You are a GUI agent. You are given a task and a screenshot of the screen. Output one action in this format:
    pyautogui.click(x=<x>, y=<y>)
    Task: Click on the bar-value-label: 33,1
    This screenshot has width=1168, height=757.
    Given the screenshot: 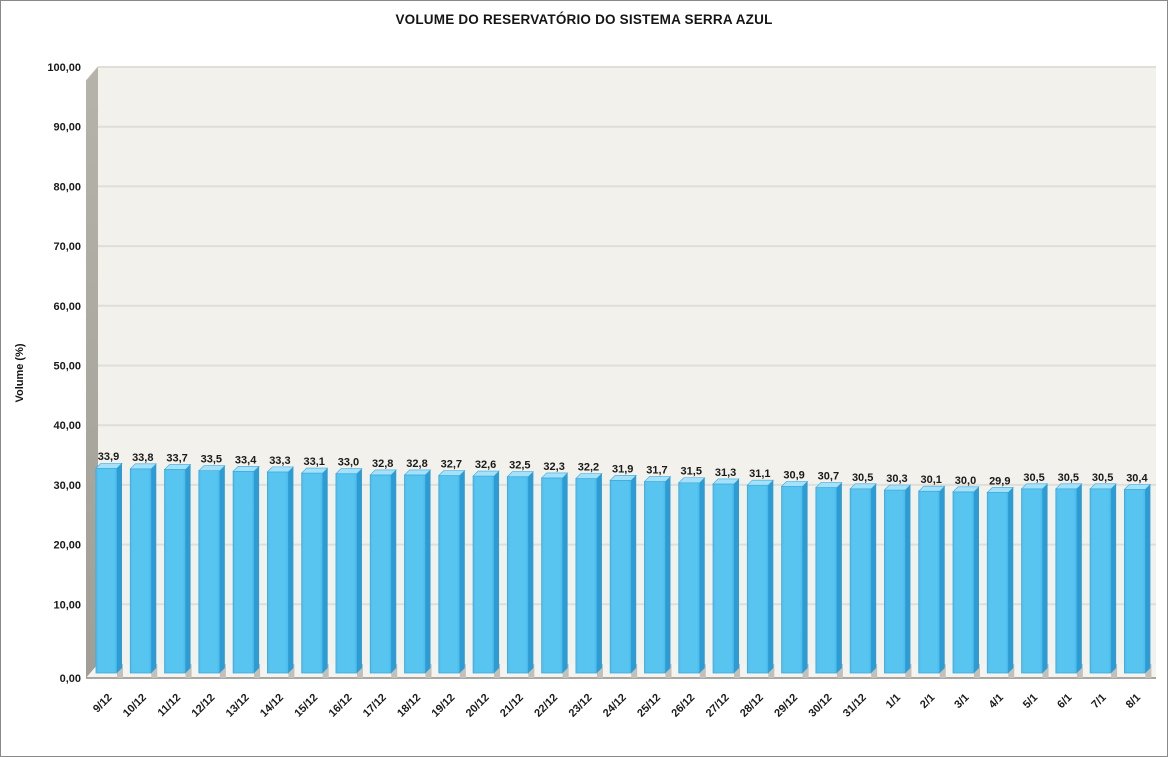 What is the action you would take?
    pyautogui.click(x=313, y=462)
    